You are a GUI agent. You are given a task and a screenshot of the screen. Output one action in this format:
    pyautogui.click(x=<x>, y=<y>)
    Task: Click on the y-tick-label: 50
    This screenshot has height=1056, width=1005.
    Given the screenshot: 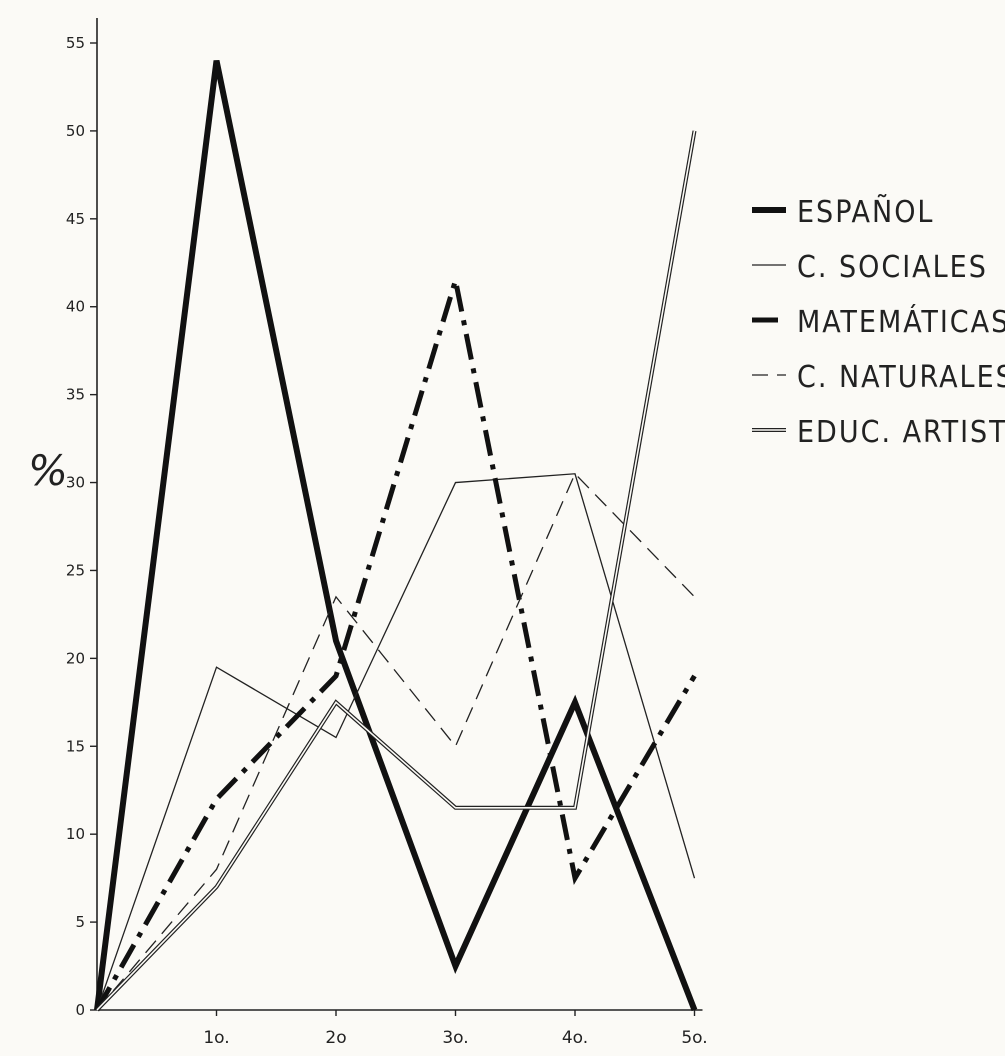 What is the action you would take?
    pyautogui.click(x=75, y=131)
    